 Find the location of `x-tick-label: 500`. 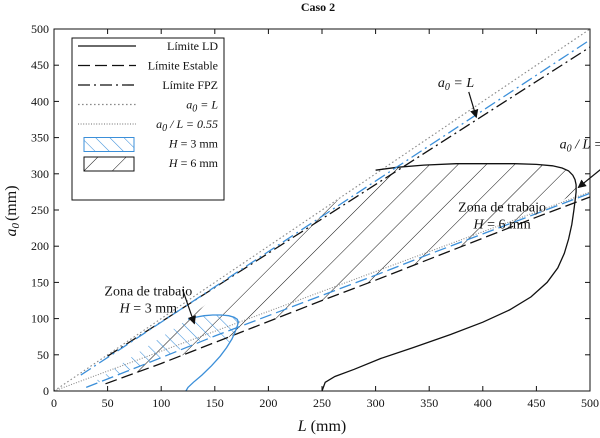

x-tick-label: 500 is located at coordinates (590, 403).